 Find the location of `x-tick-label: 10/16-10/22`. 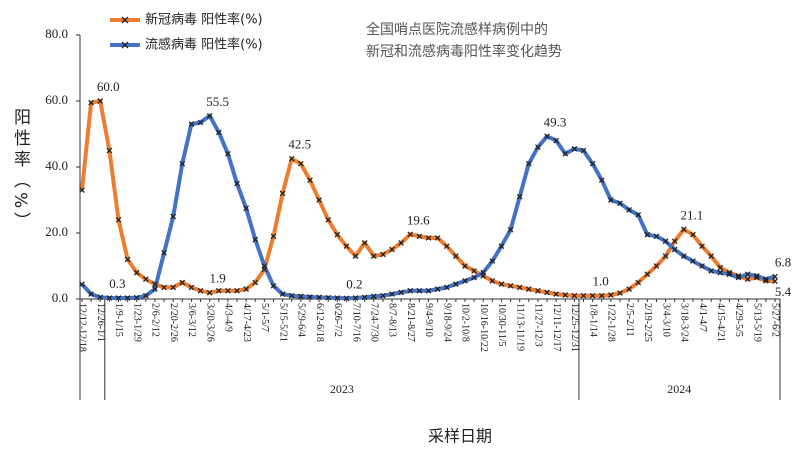

x-tick-label: 10/16-10/22 is located at coordinates (483, 327).